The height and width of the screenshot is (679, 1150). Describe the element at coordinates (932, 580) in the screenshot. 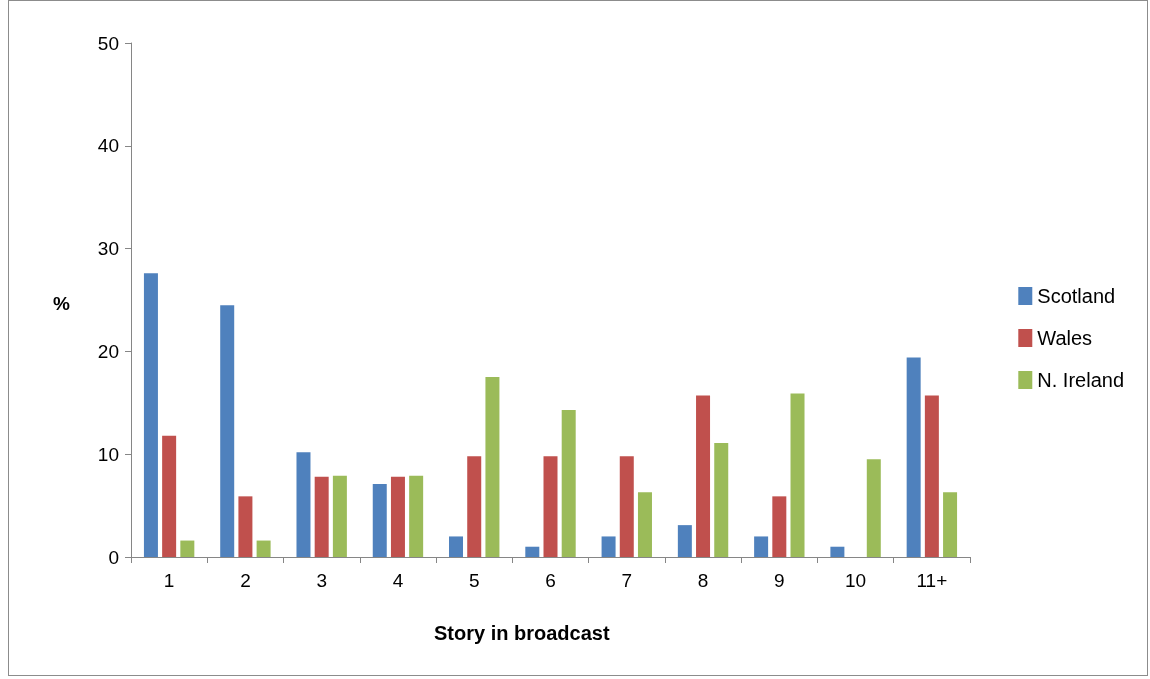

I see `x-tick-label: 11+` at that location.